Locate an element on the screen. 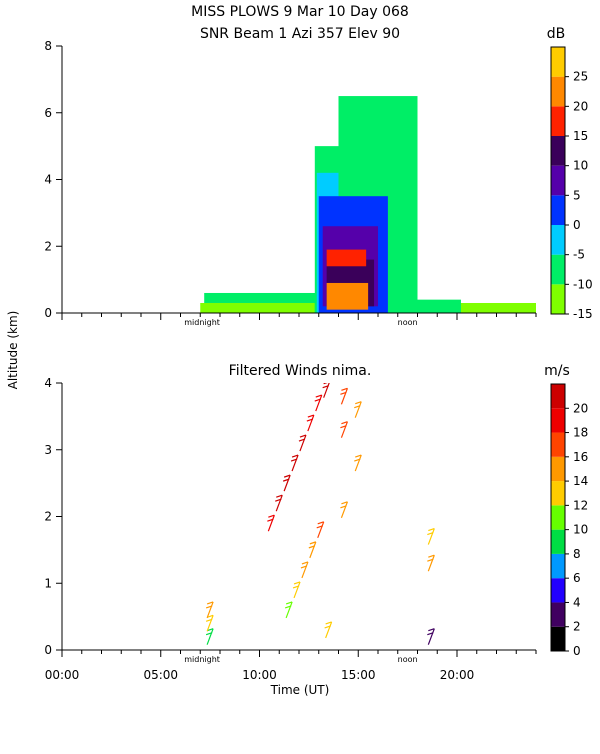  y-tick-label: 6 is located at coordinates (48, 113).